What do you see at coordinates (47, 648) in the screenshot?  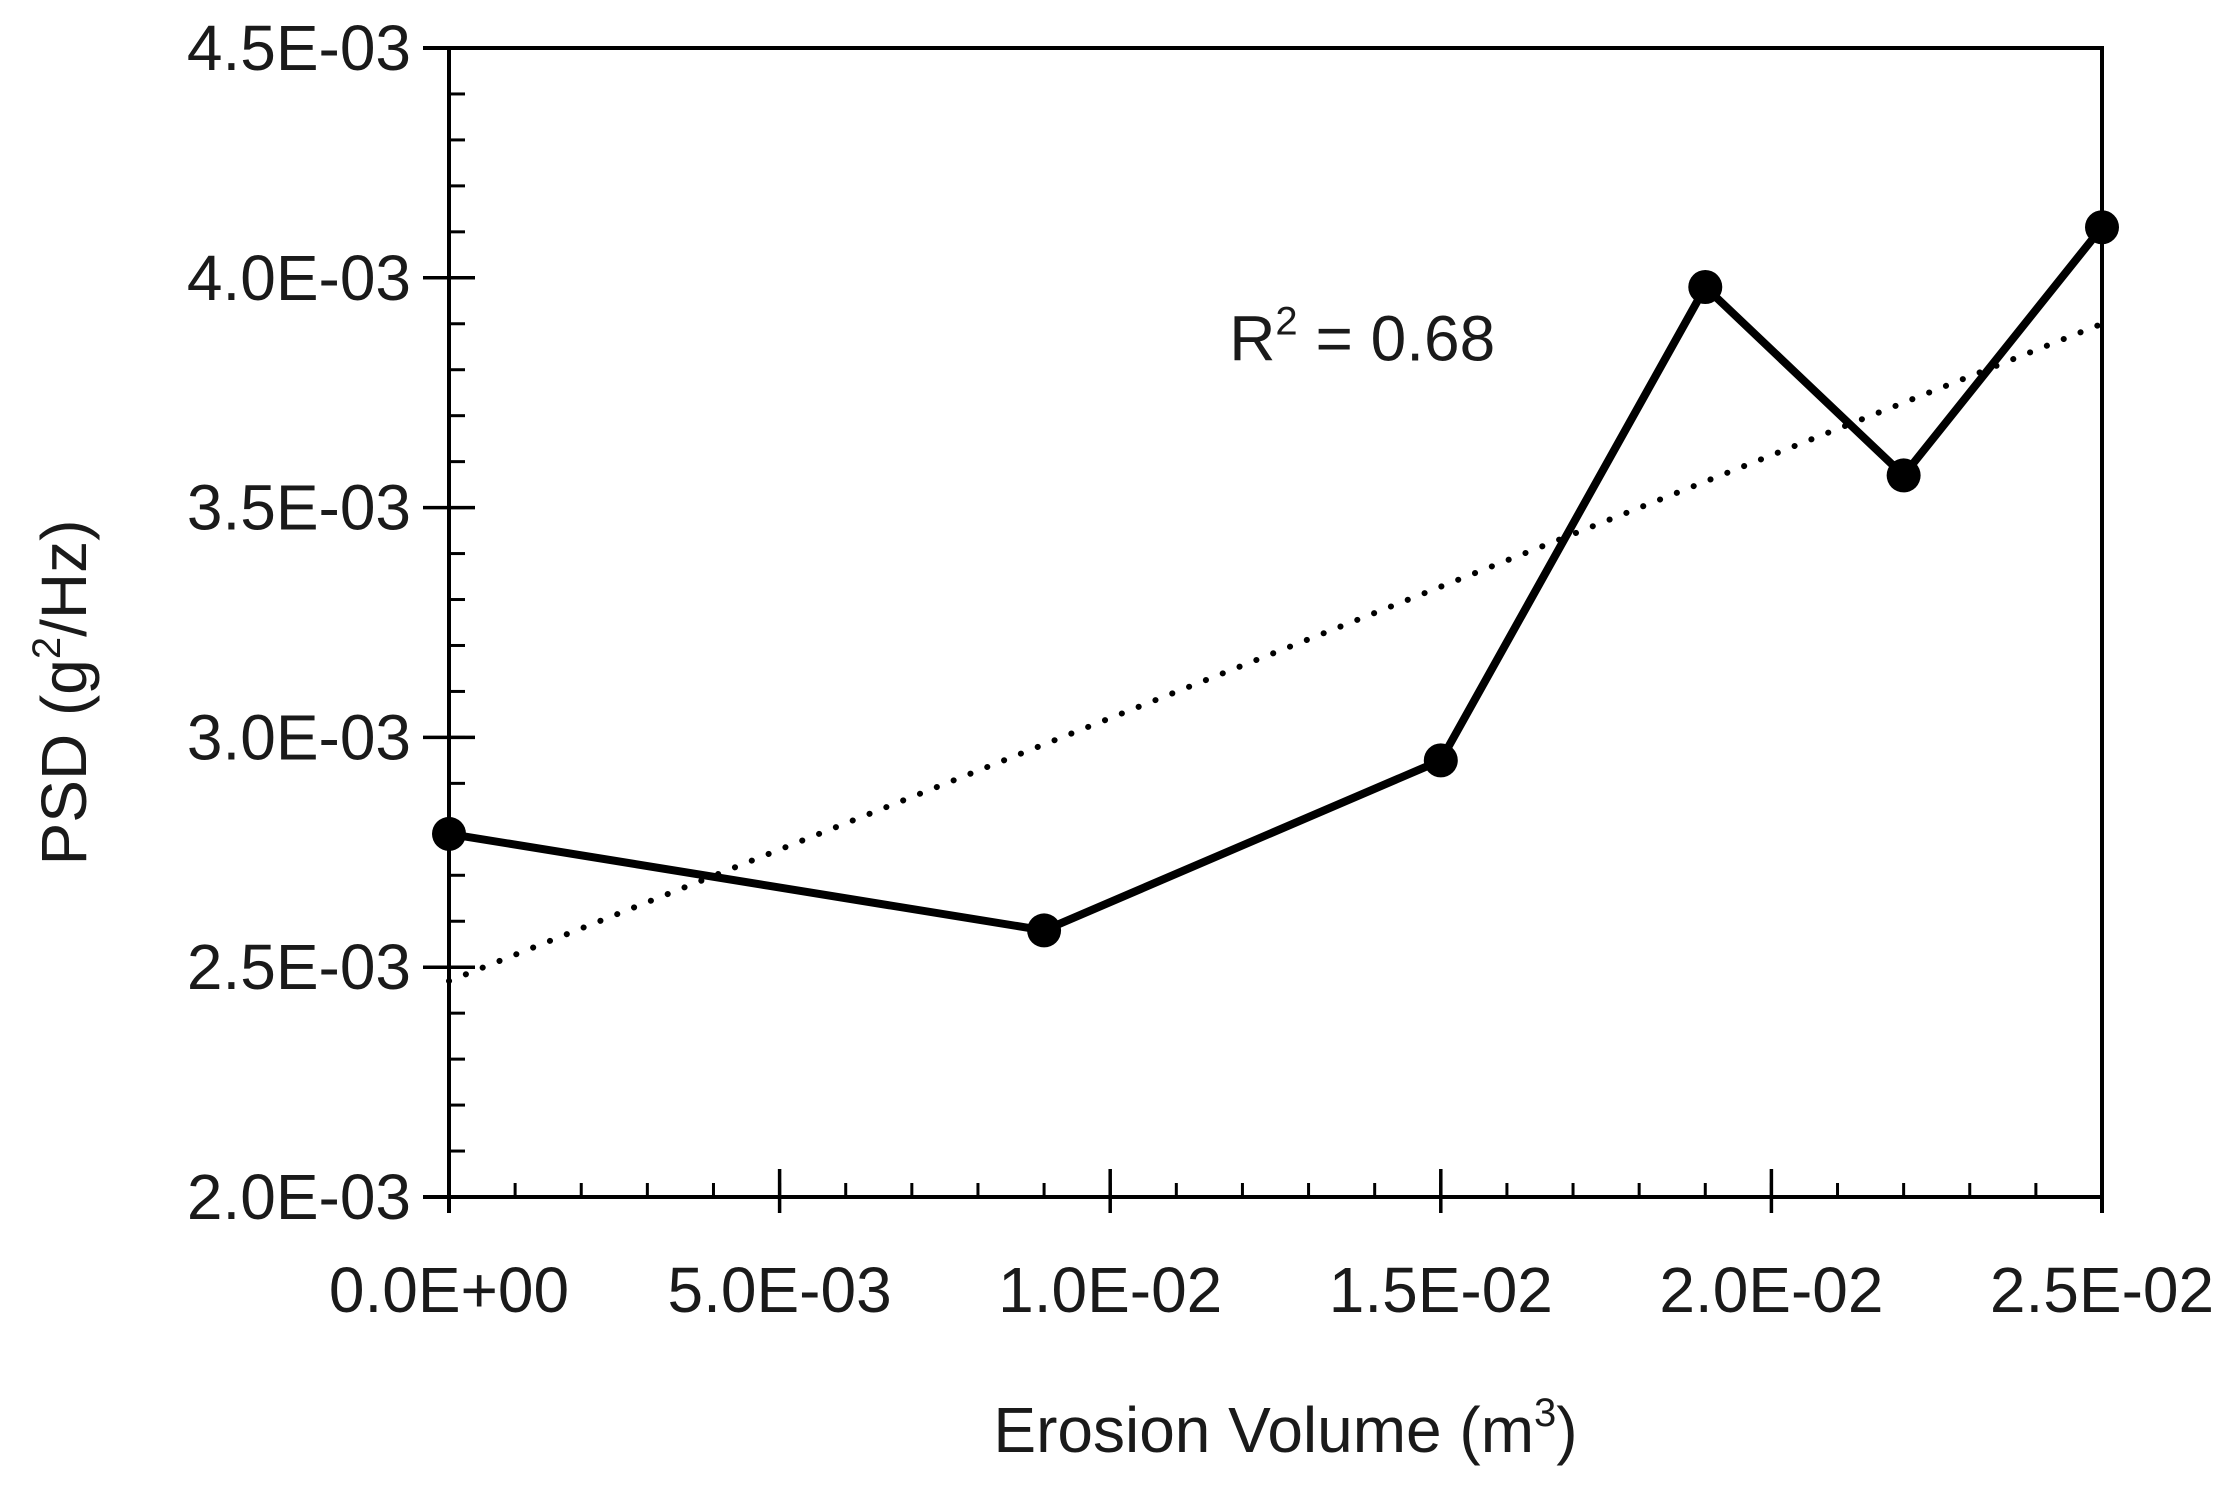 I see `y-axis-title-sup: 2` at bounding box center [47, 648].